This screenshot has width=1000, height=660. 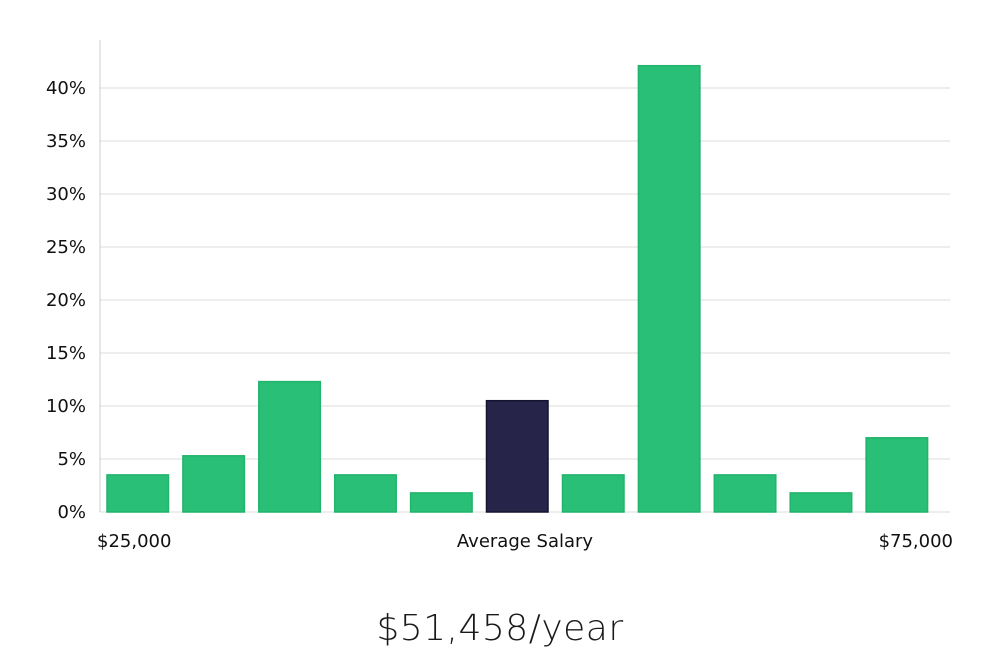 I want to click on y-tick-label: 35%, so click(x=66, y=141).